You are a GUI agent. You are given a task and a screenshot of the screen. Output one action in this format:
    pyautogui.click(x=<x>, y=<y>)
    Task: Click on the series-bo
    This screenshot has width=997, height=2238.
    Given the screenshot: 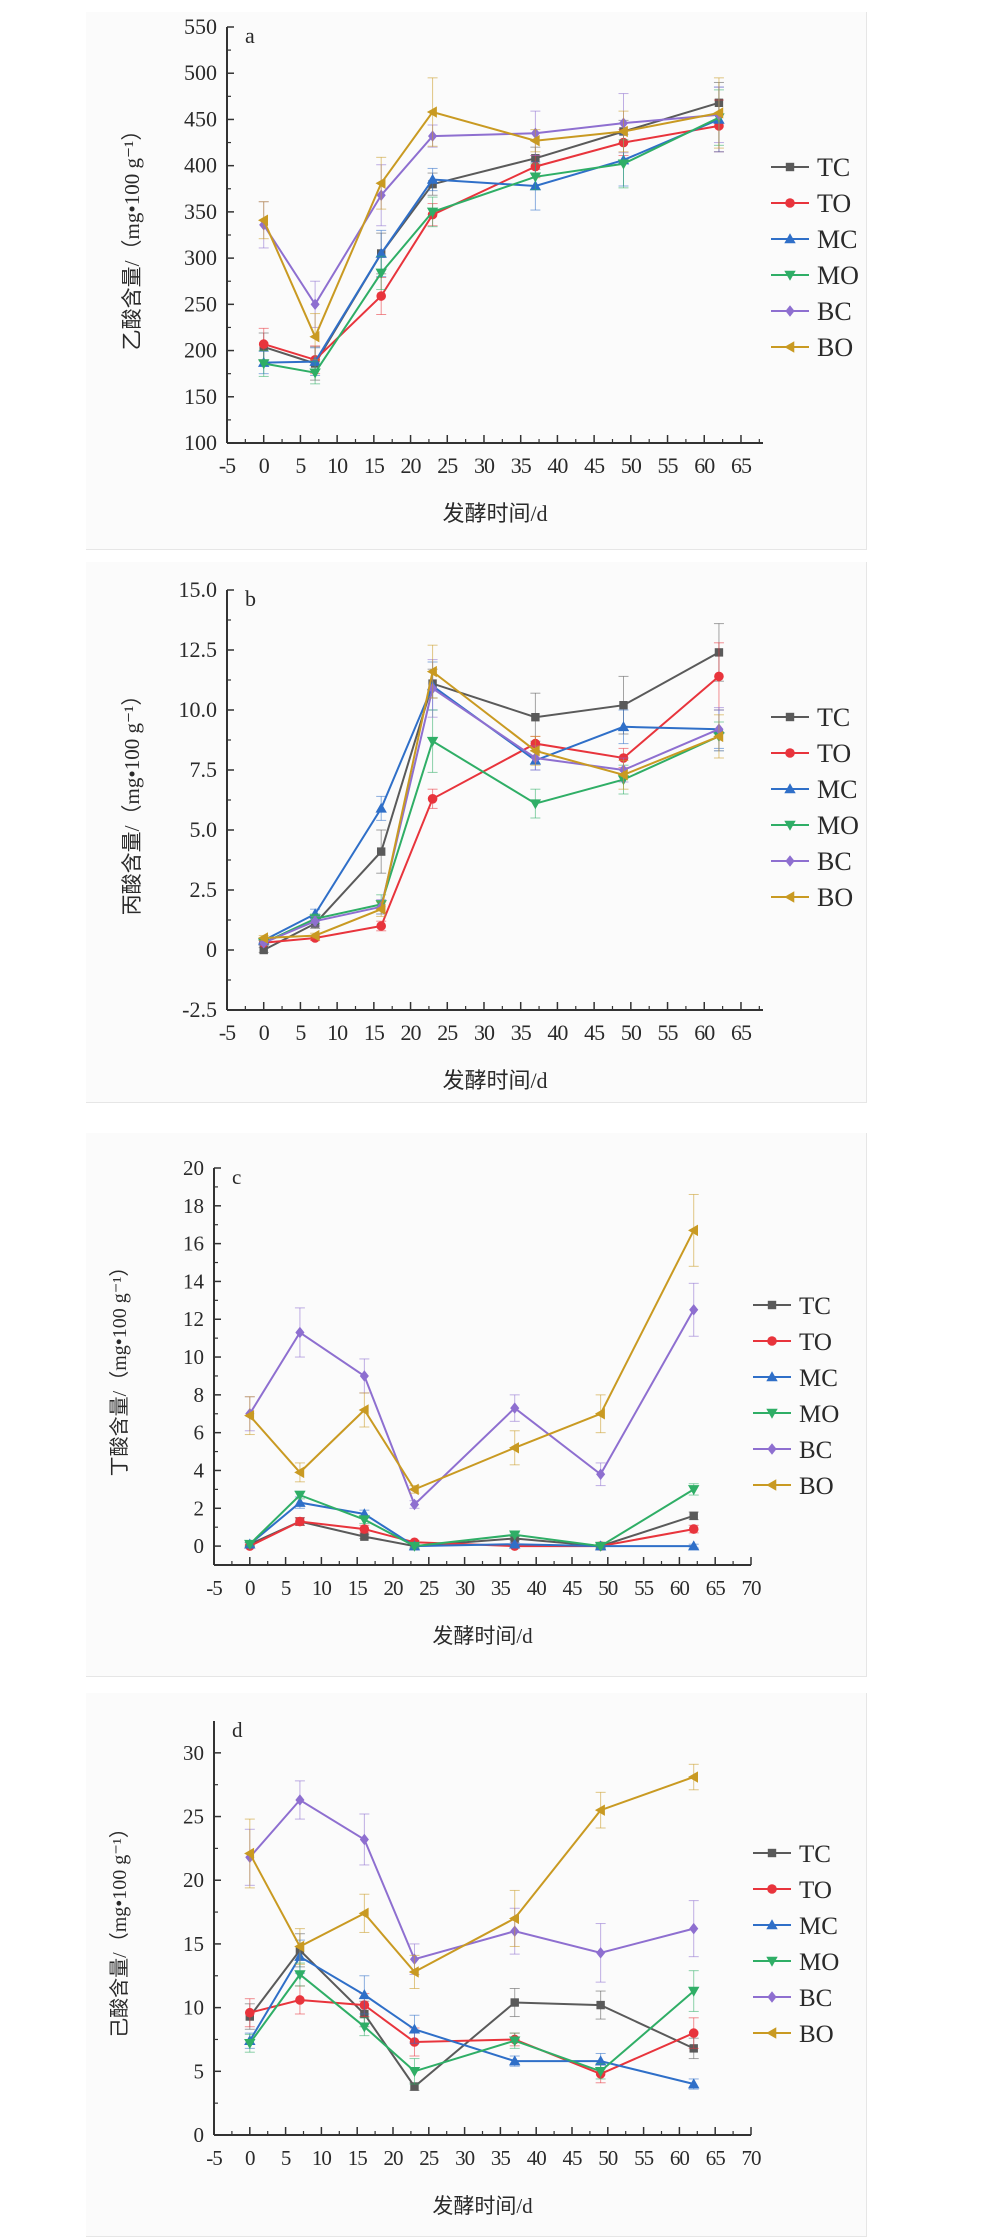 What is the action you would take?
    pyautogui.click(x=491, y=219)
    